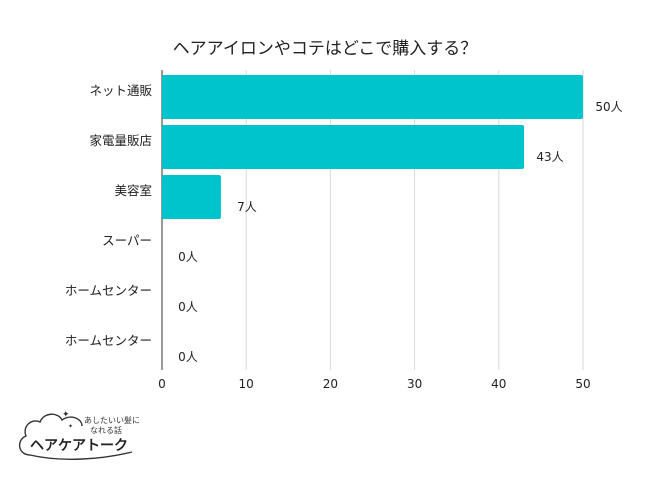 The height and width of the screenshot is (488, 650). Describe the element at coordinates (414, 384) in the screenshot. I see `x-tick-label: 30` at that location.